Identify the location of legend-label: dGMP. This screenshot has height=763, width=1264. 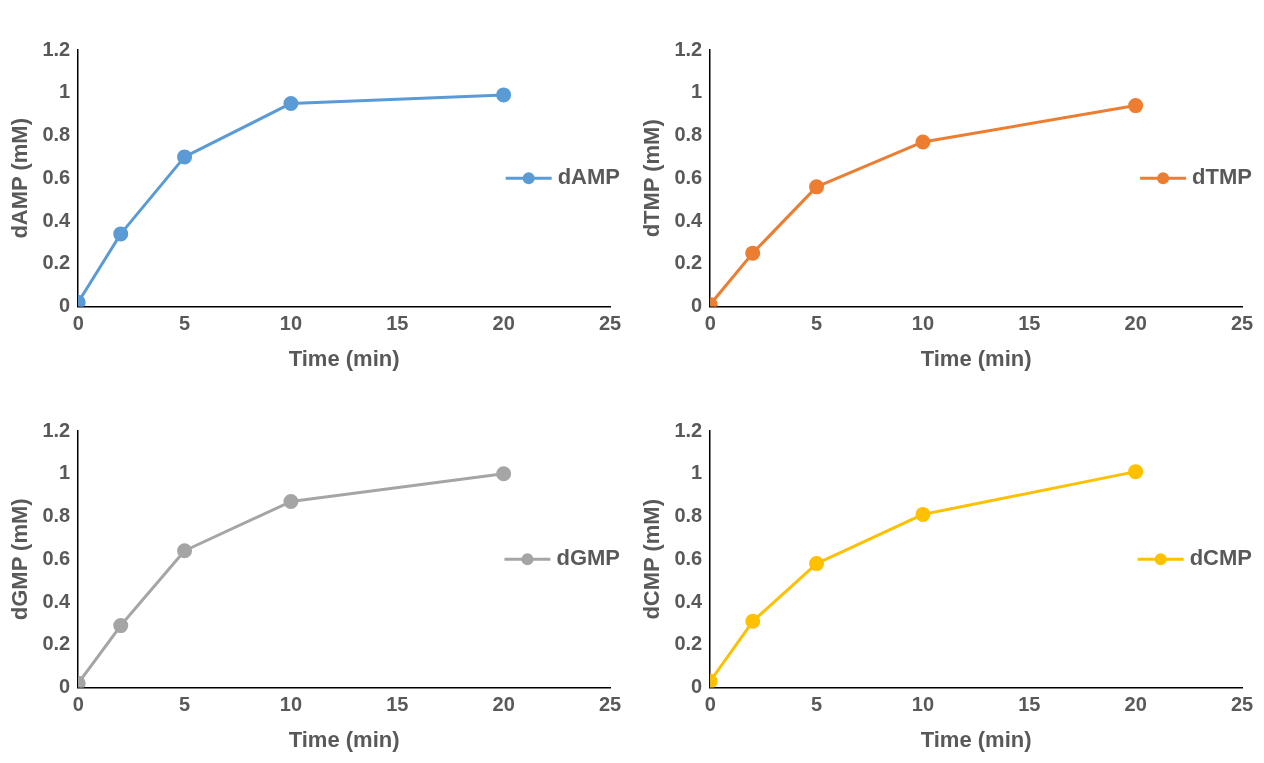
(588, 558).